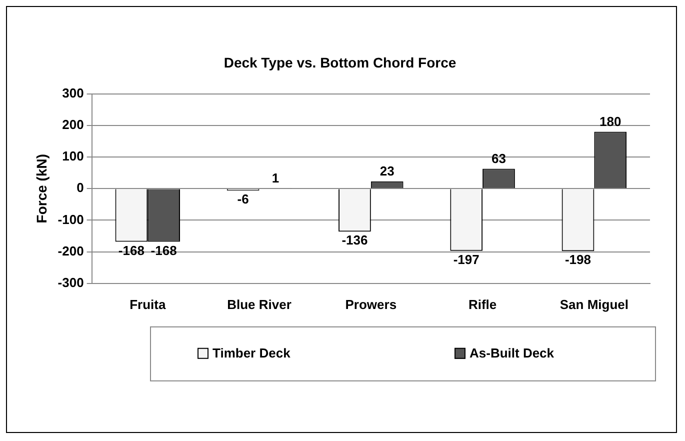 The width and height of the screenshot is (685, 441). Describe the element at coordinates (578, 260) in the screenshot. I see `data-label: -198` at that location.